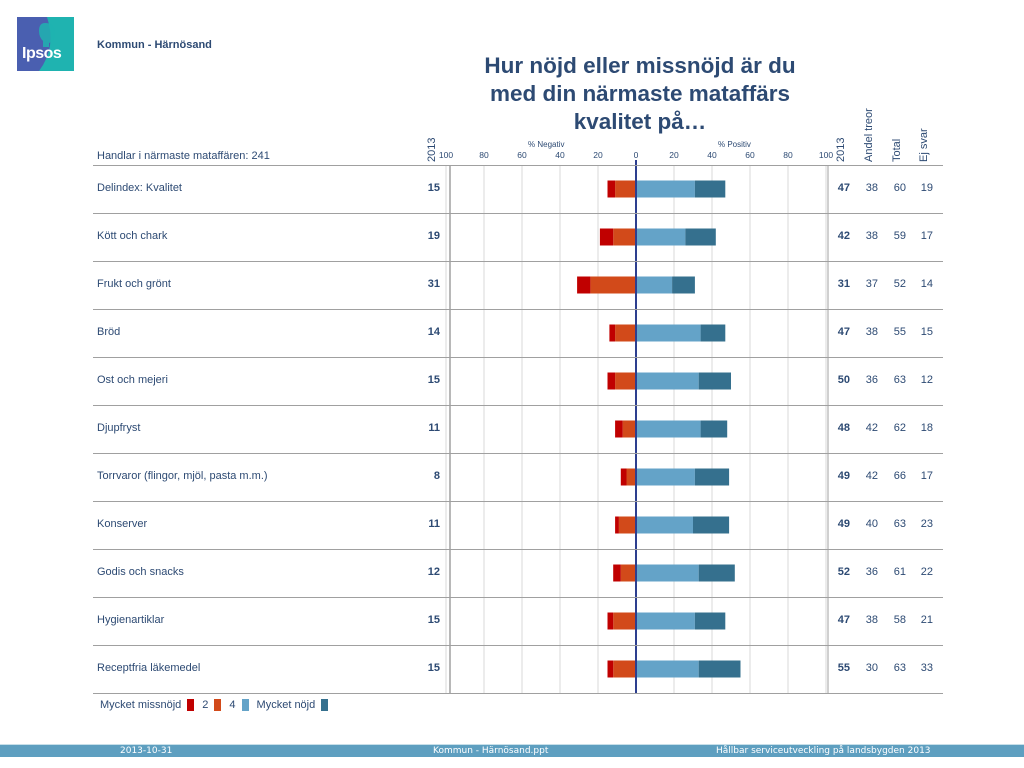  I want to click on category-label: Delindex: Kvalitet, so click(139, 188).